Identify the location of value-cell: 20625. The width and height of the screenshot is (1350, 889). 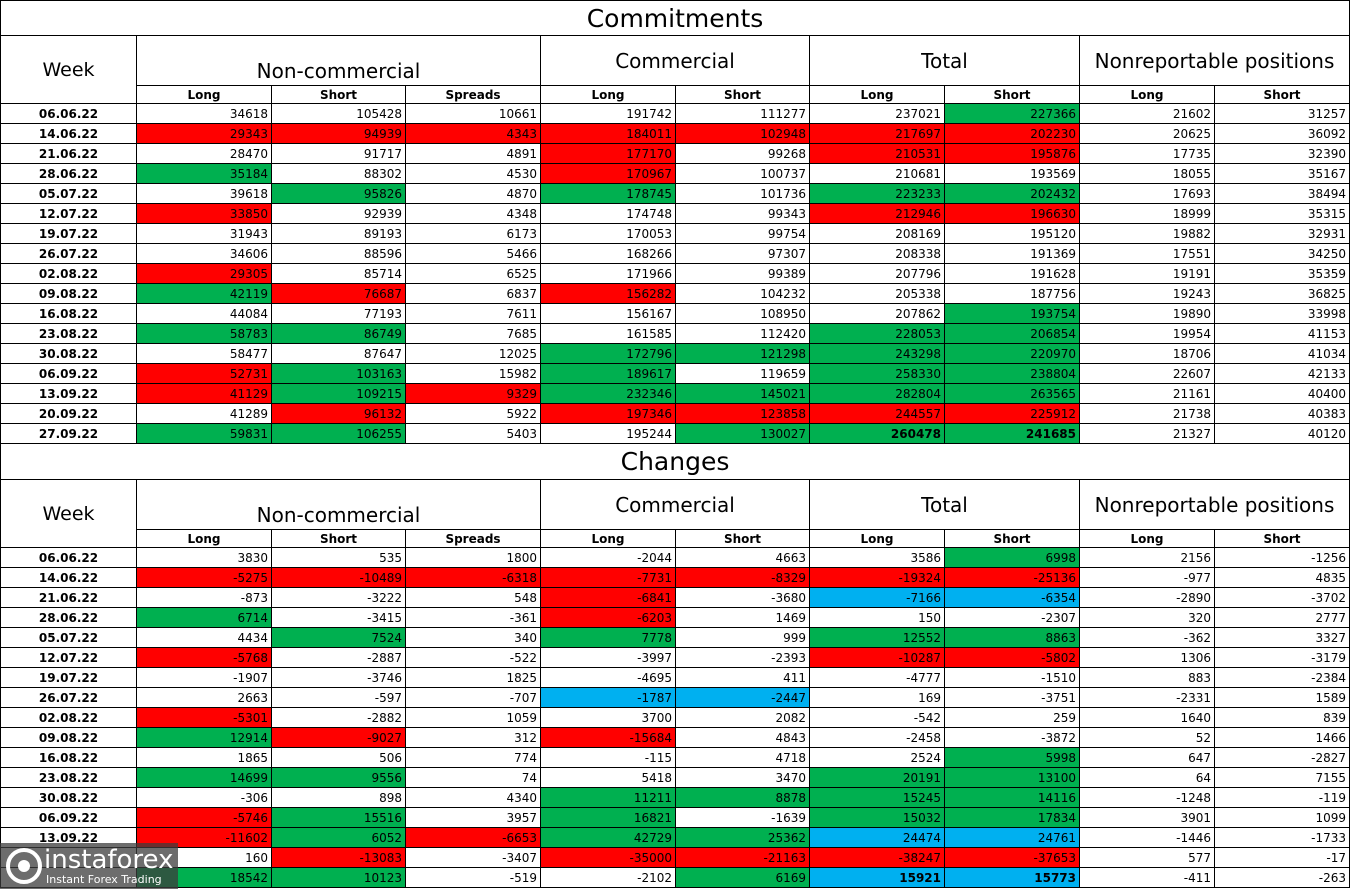
(1147, 134).